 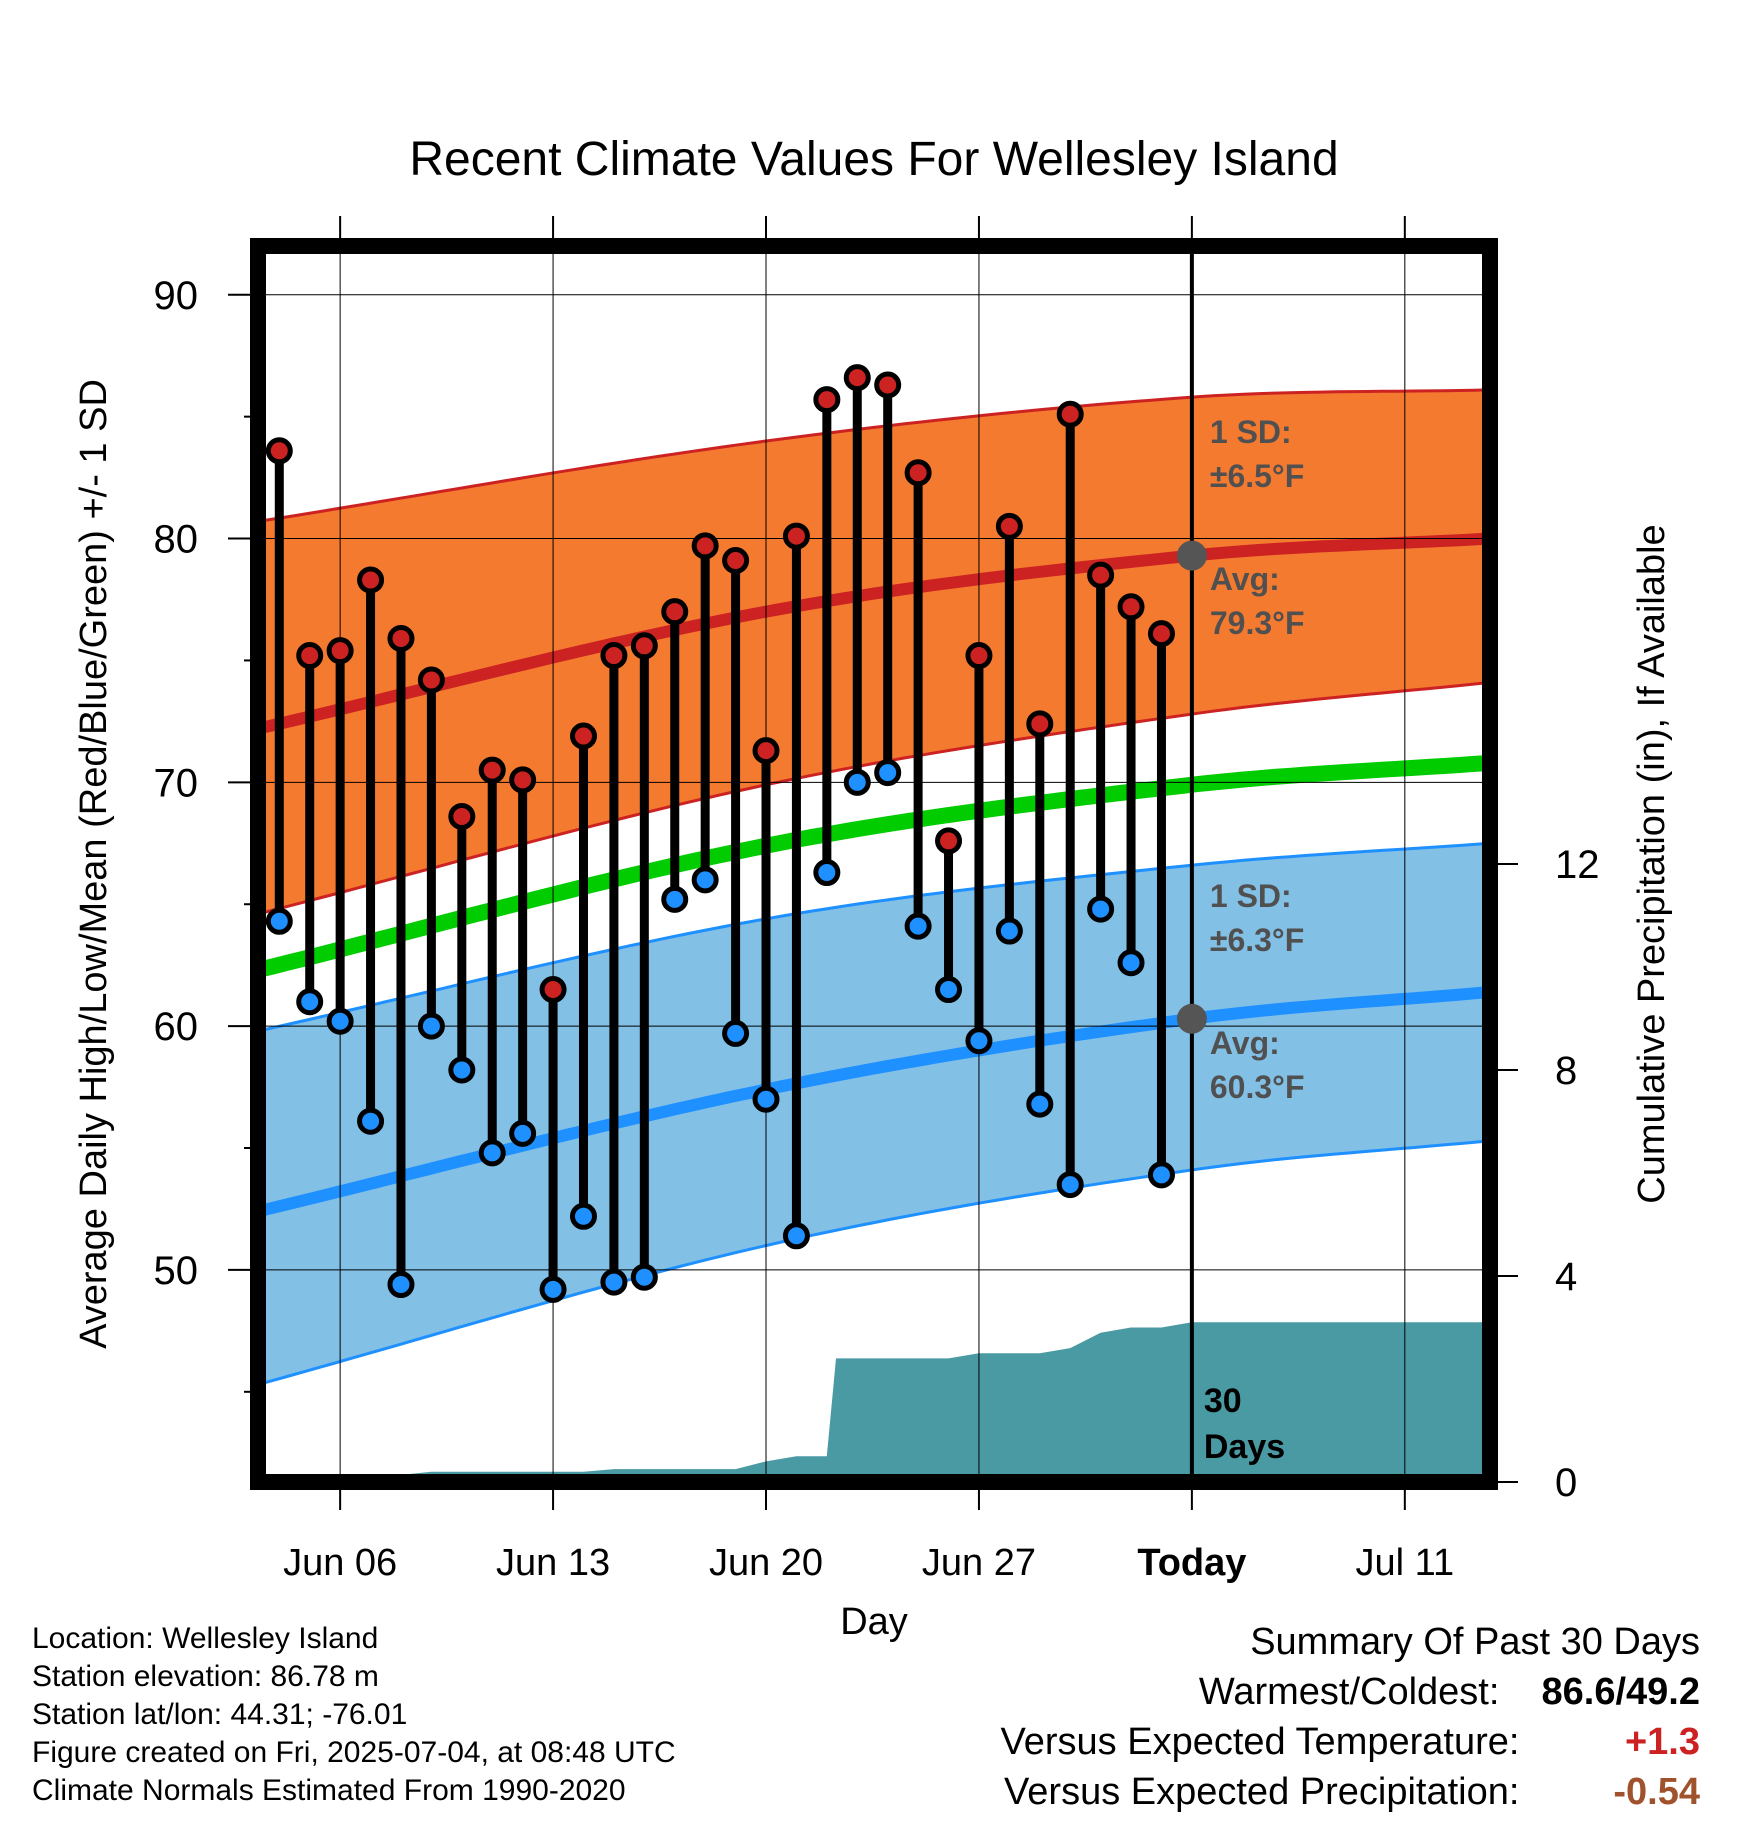 I want to click on x-tick-label: Jun 06, so click(x=340, y=1563).